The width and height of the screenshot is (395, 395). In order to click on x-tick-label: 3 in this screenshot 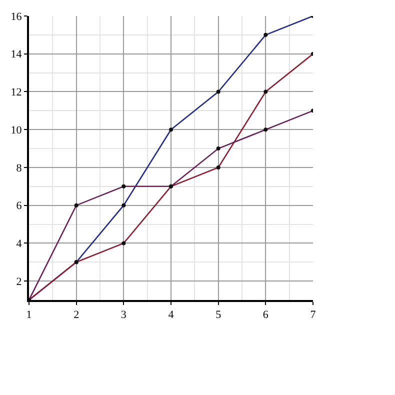, I will do `click(123, 315)`.